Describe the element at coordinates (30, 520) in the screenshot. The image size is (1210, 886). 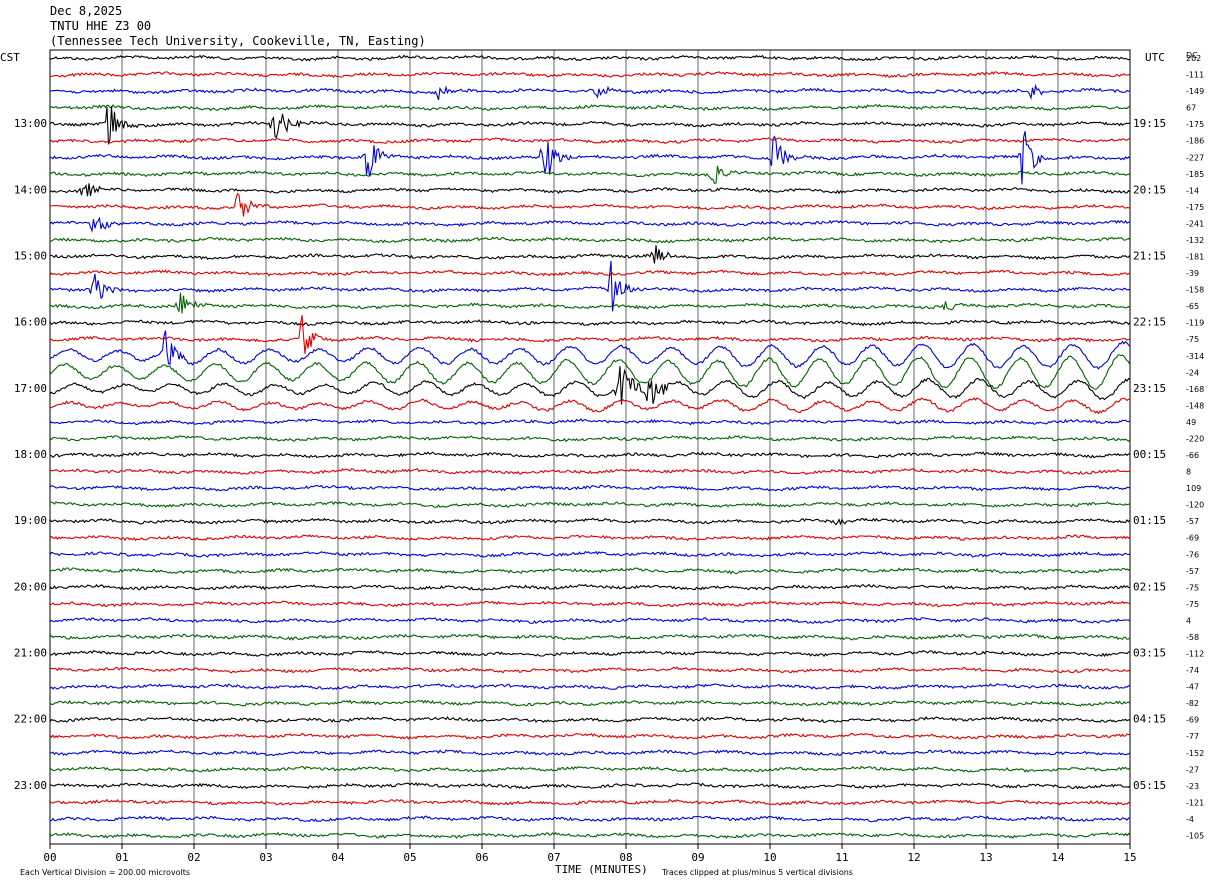
I see `cst-hour-label: 19:00` at that location.